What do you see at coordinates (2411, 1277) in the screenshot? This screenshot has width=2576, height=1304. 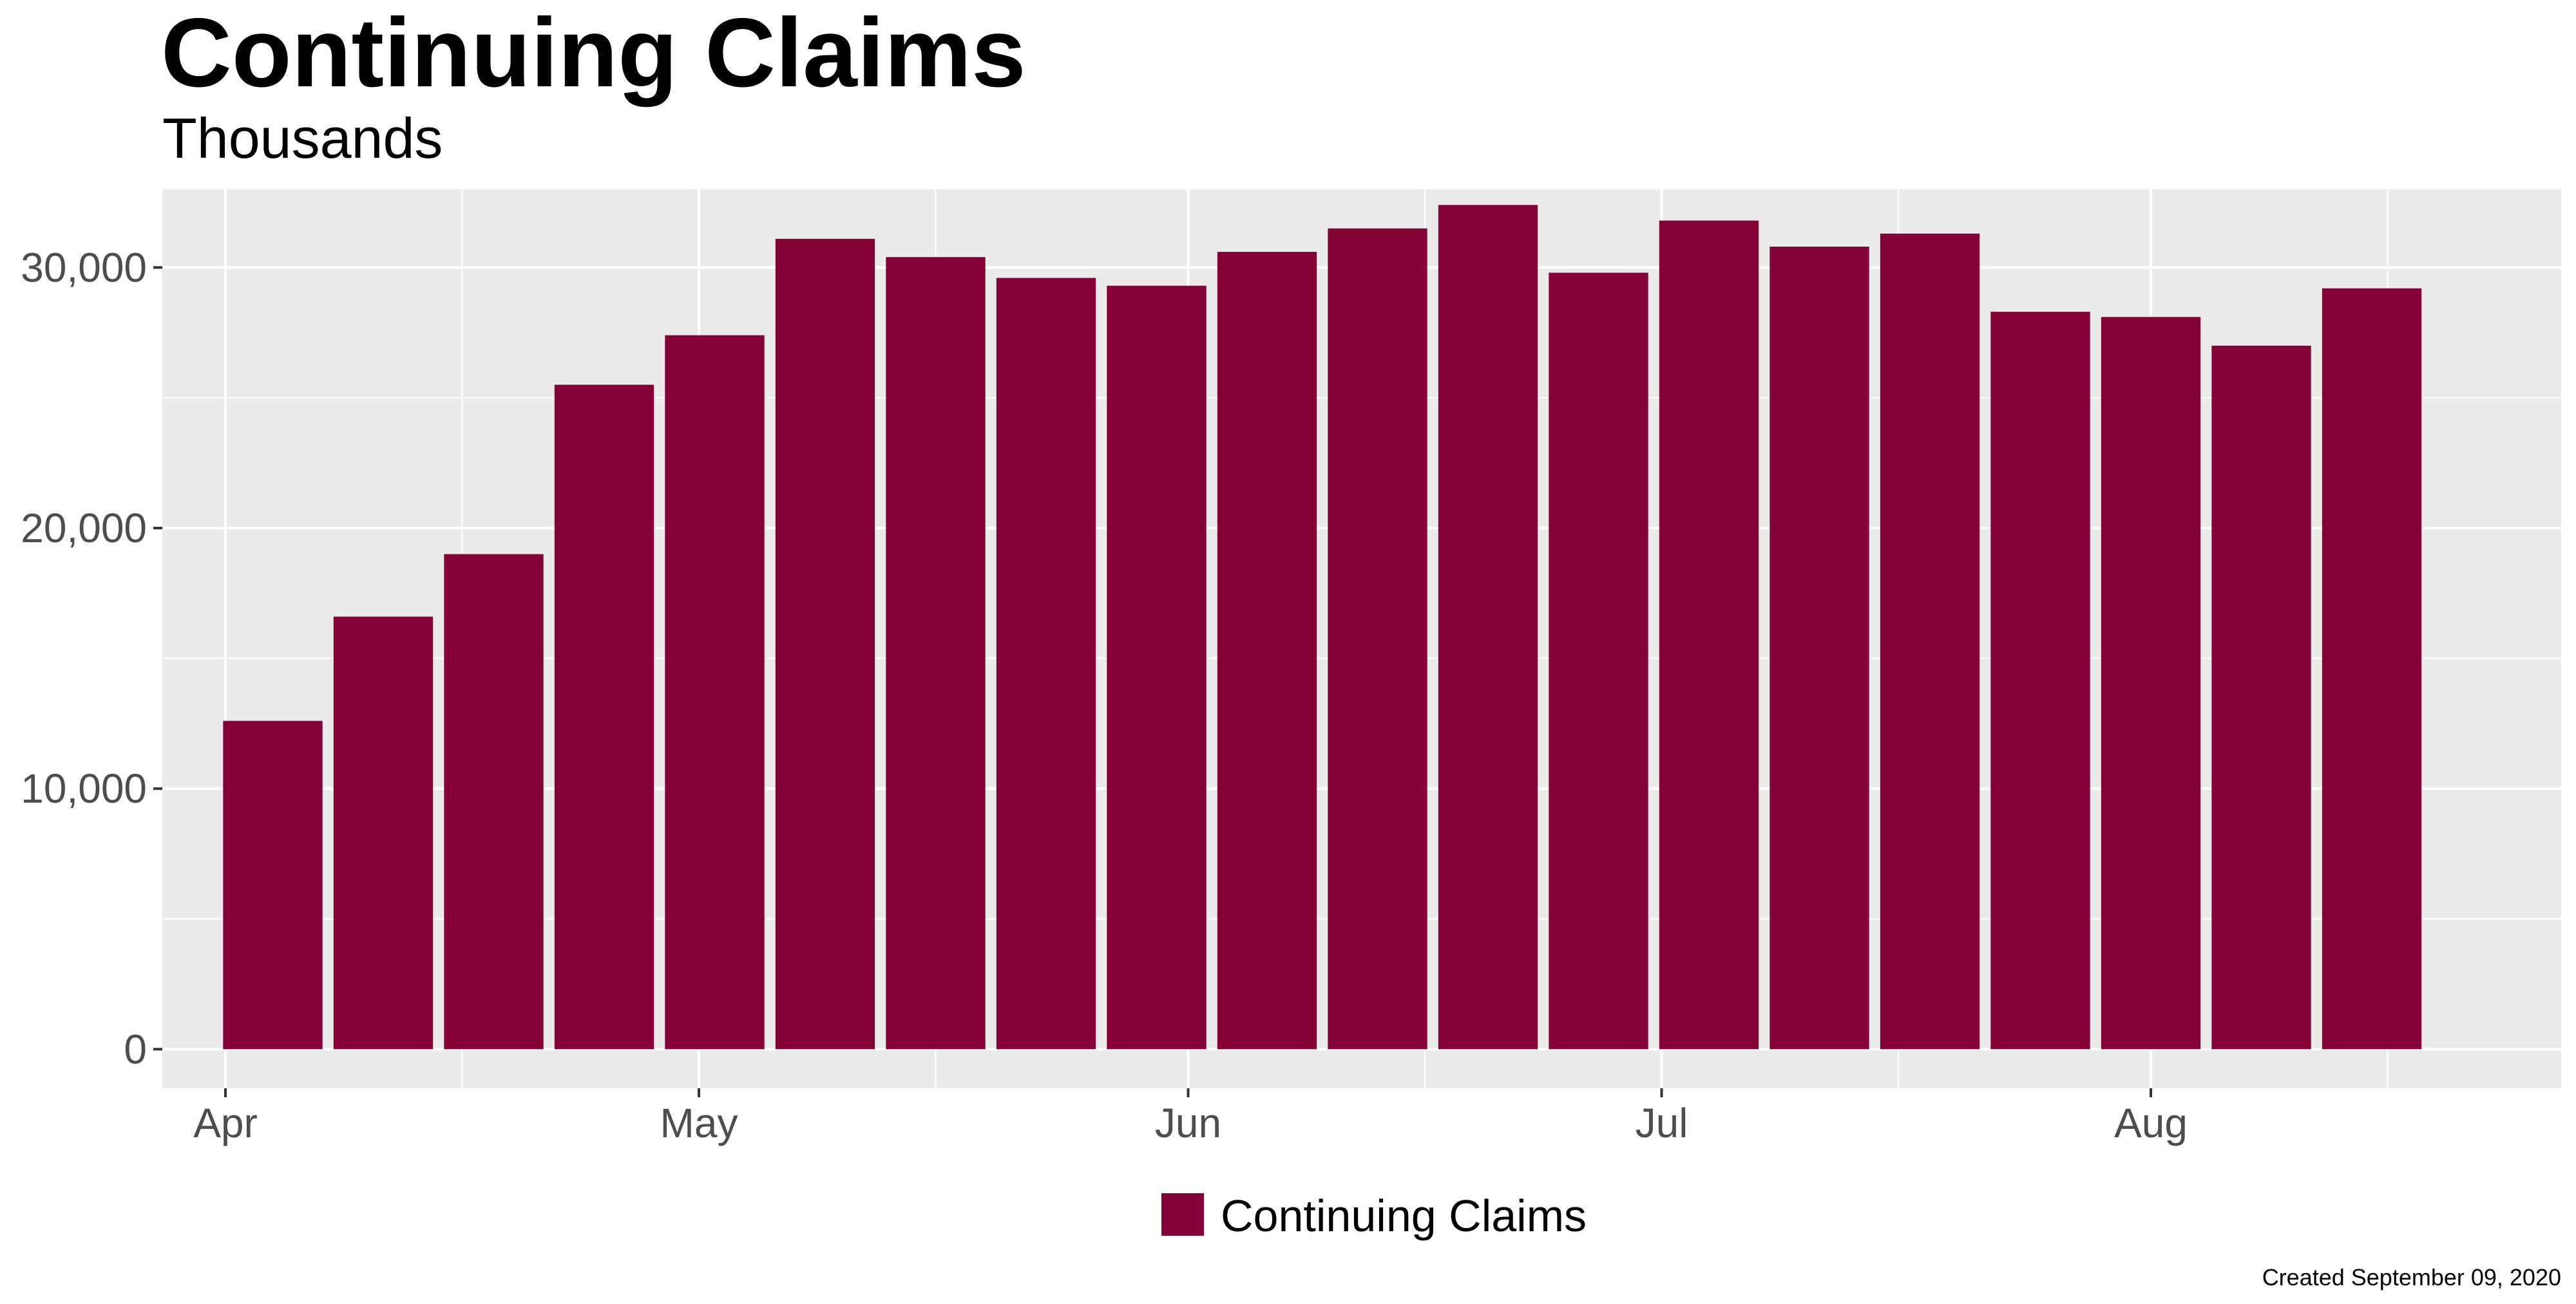 I see `caption: Created September 09, 2020` at bounding box center [2411, 1277].